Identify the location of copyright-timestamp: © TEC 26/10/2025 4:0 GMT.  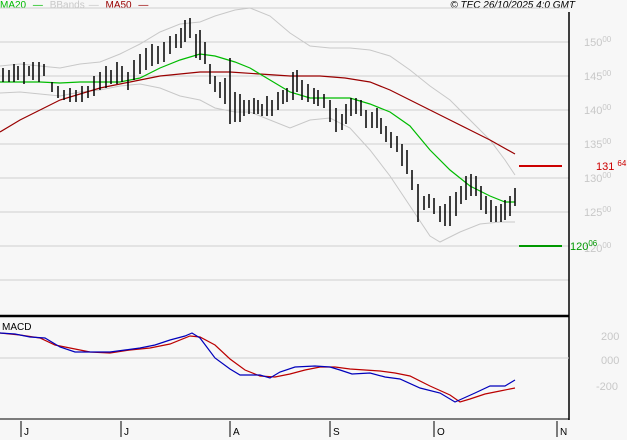
(512, 5).